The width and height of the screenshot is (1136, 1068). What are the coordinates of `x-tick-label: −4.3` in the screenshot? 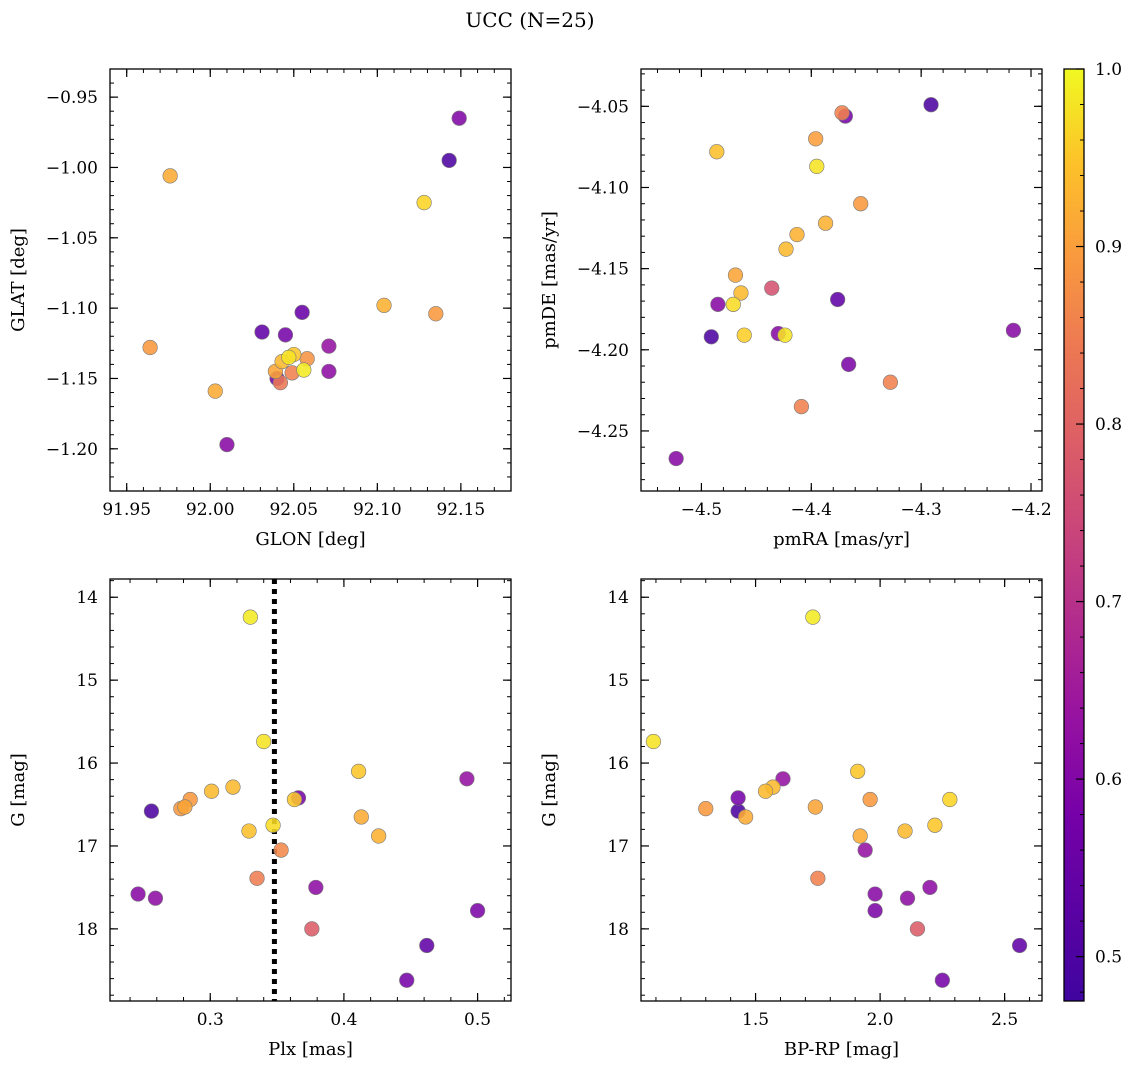 It's located at (921, 510).